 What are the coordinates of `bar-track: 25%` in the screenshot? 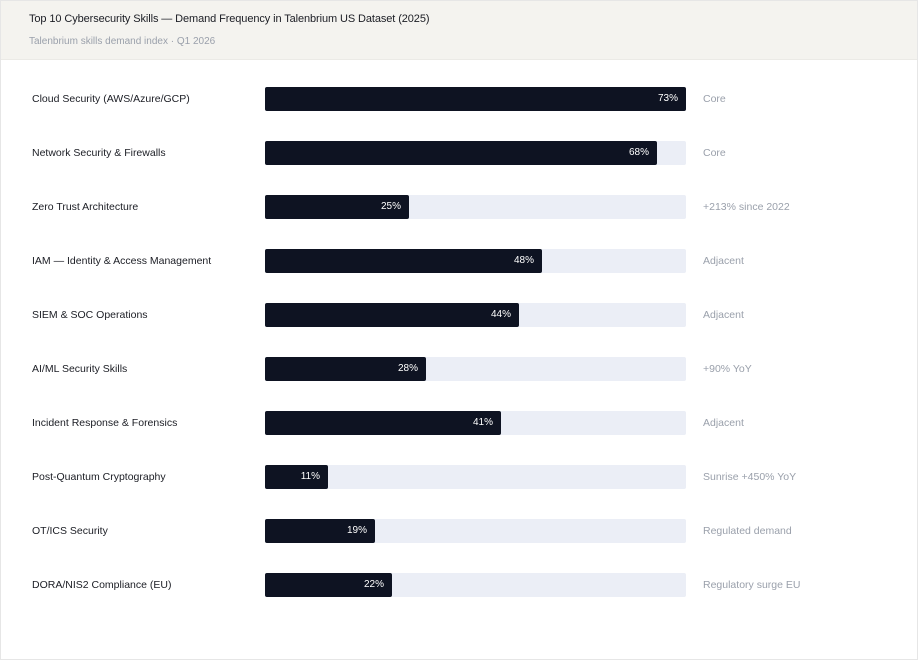 It's located at (475, 207).